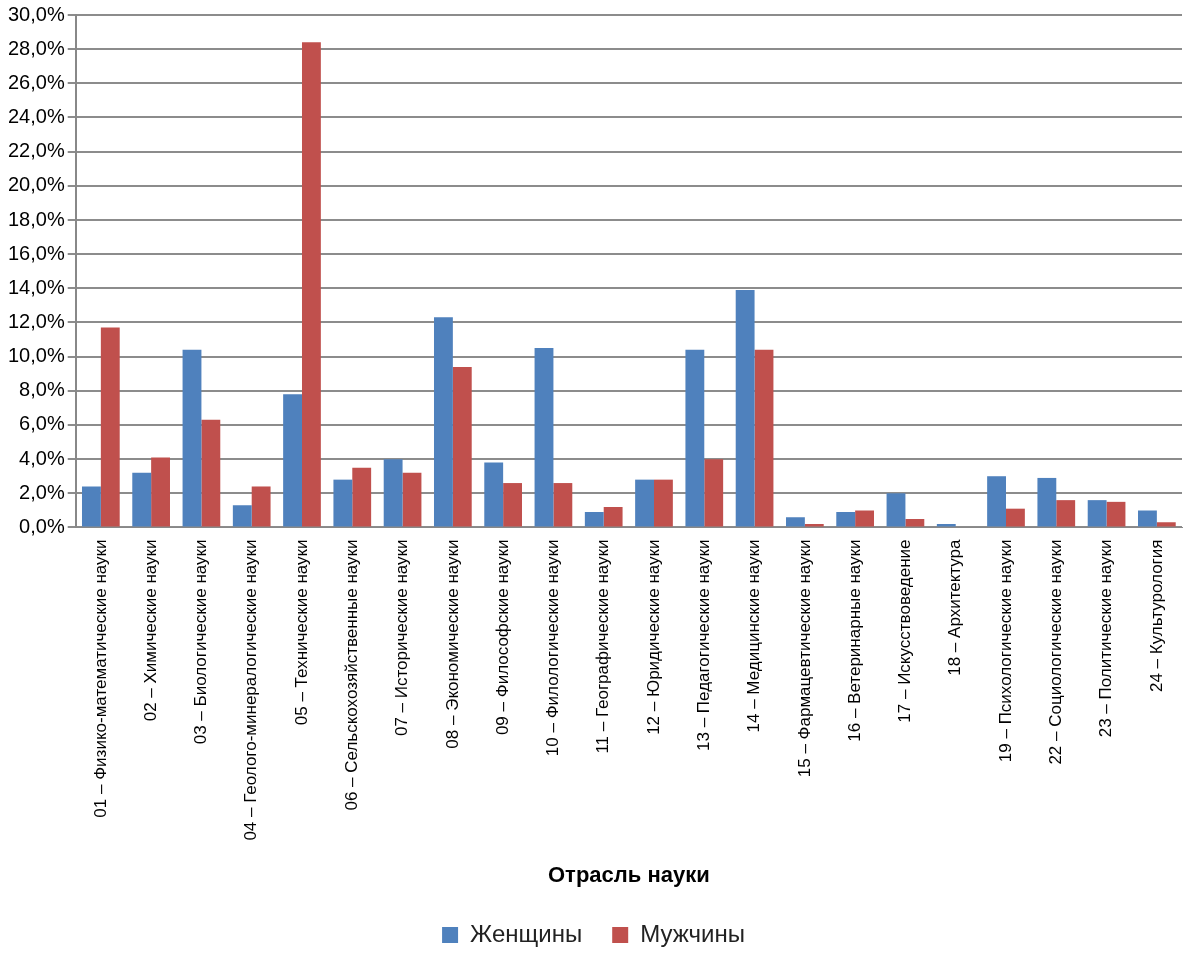  What do you see at coordinates (1055, 652) in the screenshot?
I see `x-tick-label: 22 – Социологические науки` at bounding box center [1055, 652].